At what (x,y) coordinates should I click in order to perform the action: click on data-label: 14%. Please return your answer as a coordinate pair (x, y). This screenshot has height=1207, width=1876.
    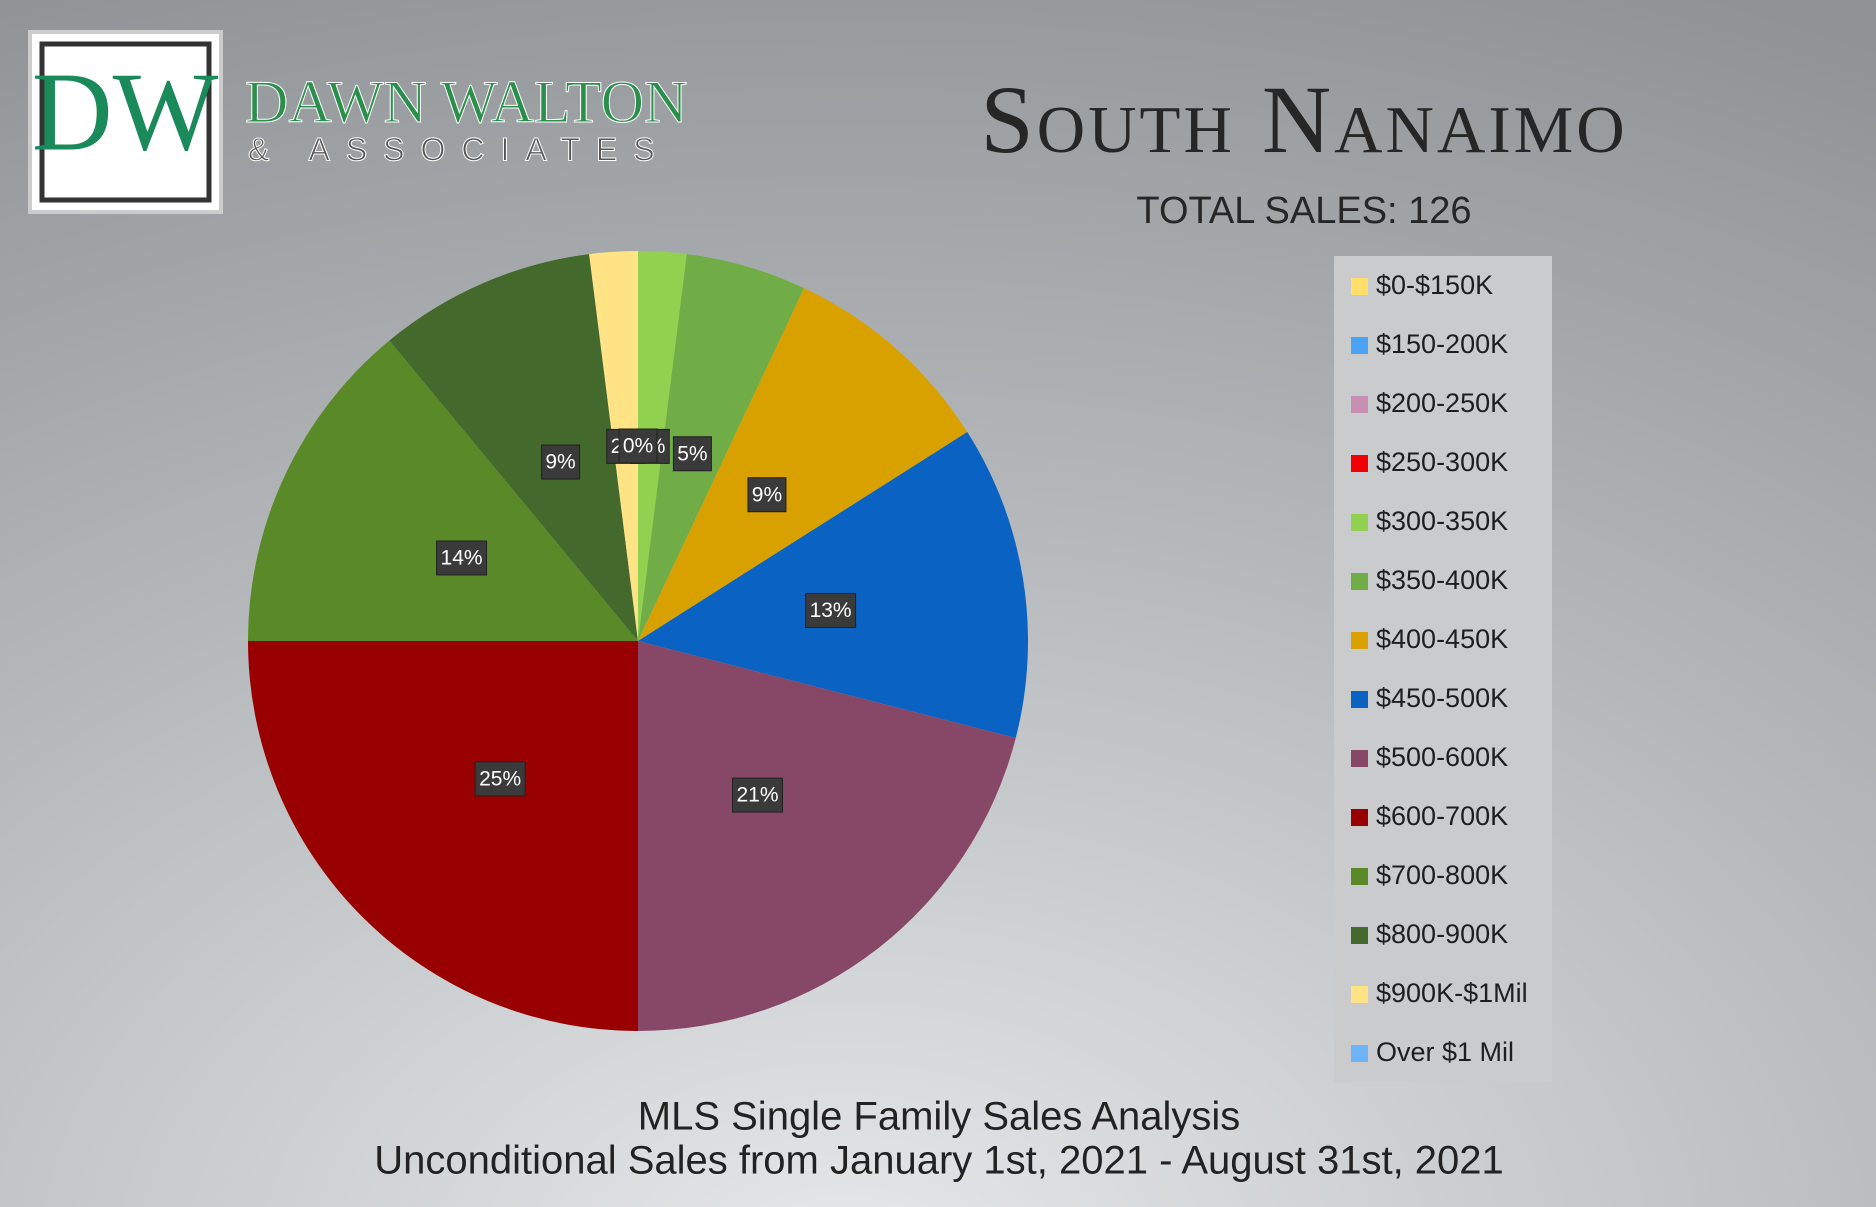
    Looking at the image, I should click on (462, 558).